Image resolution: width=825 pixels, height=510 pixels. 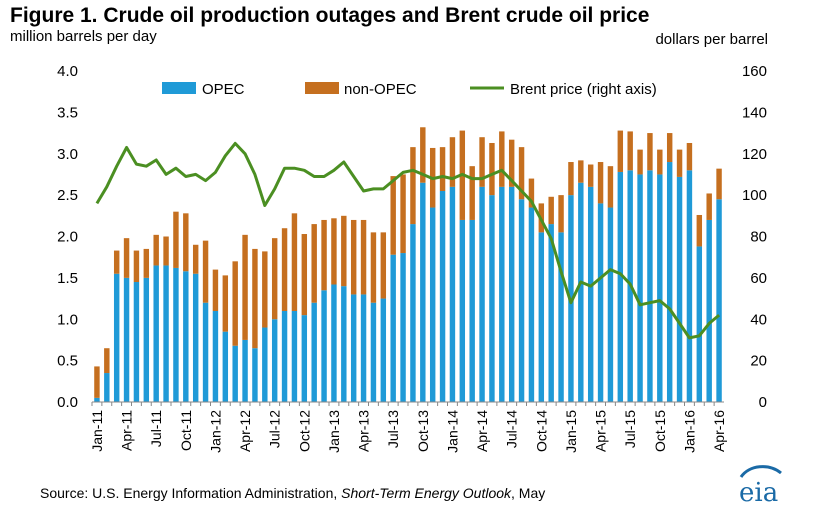 I want to click on x-tick-label: Jul-11, so click(x=156, y=428).